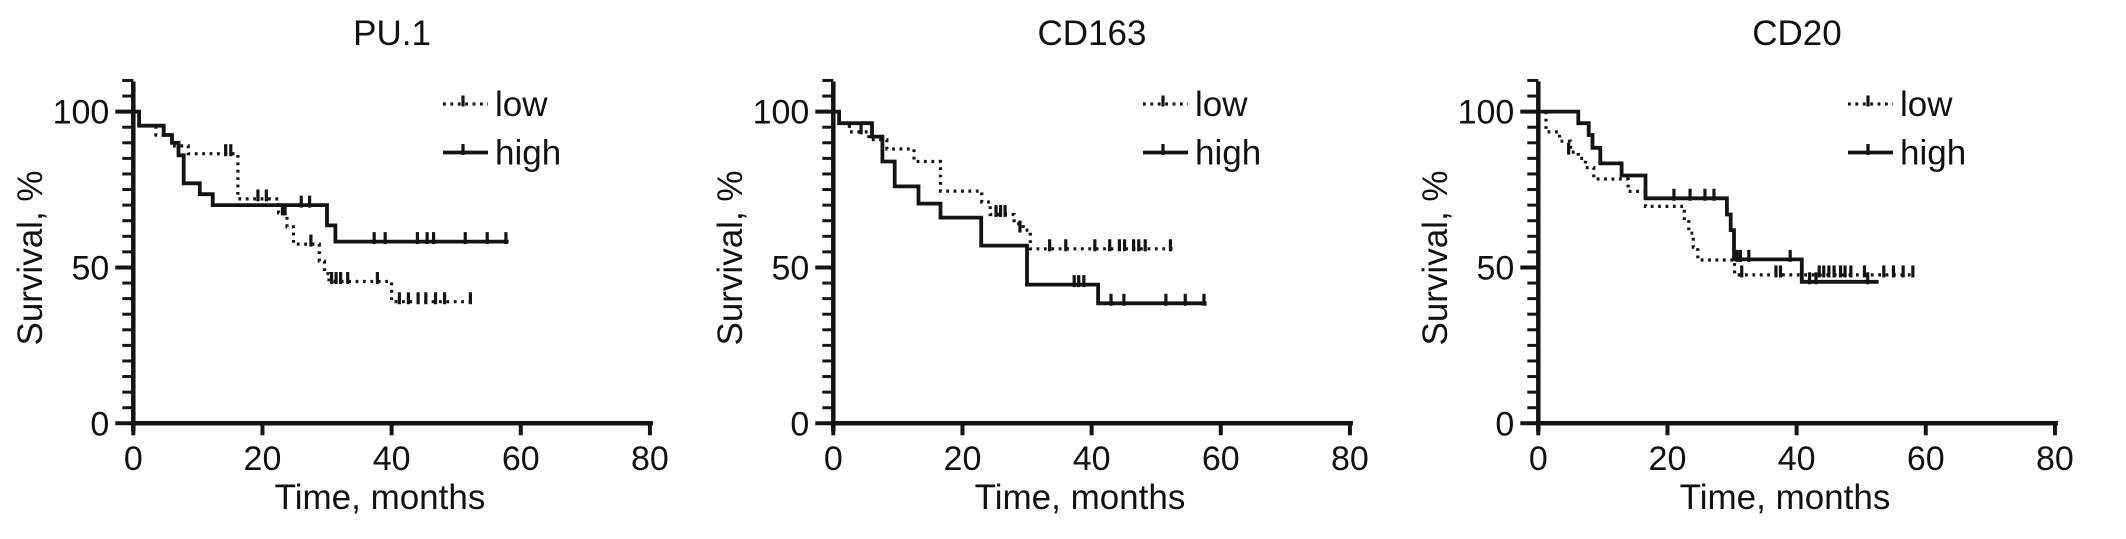 Image resolution: width=2126 pixels, height=539 pixels. Describe the element at coordinates (392, 33) in the screenshot. I see `chart-title: PU.1` at that location.